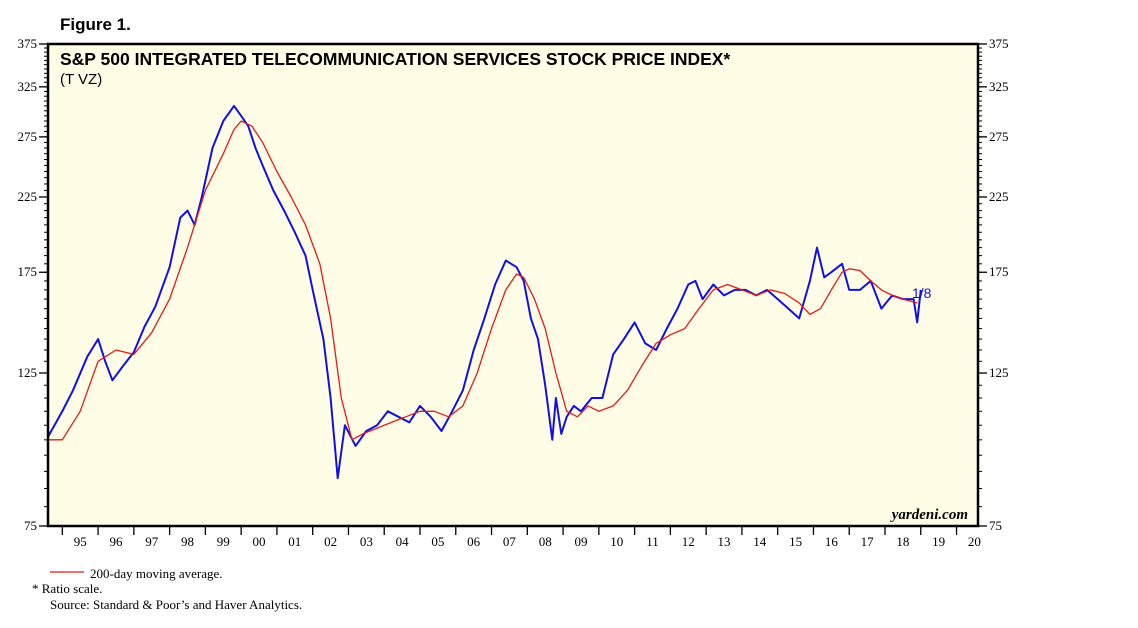  What do you see at coordinates (152, 541) in the screenshot?
I see `x-tick-label: 97` at bounding box center [152, 541].